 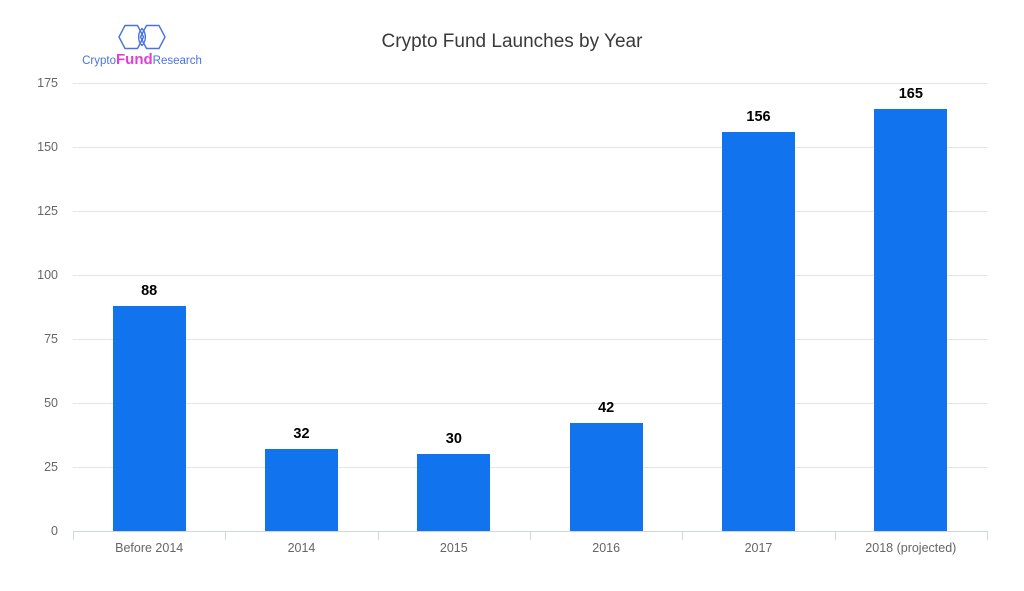 What do you see at coordinates (453, 548) in the screenshot?
I see `x-axis-label: 2015` at bounding box center [453, 548].